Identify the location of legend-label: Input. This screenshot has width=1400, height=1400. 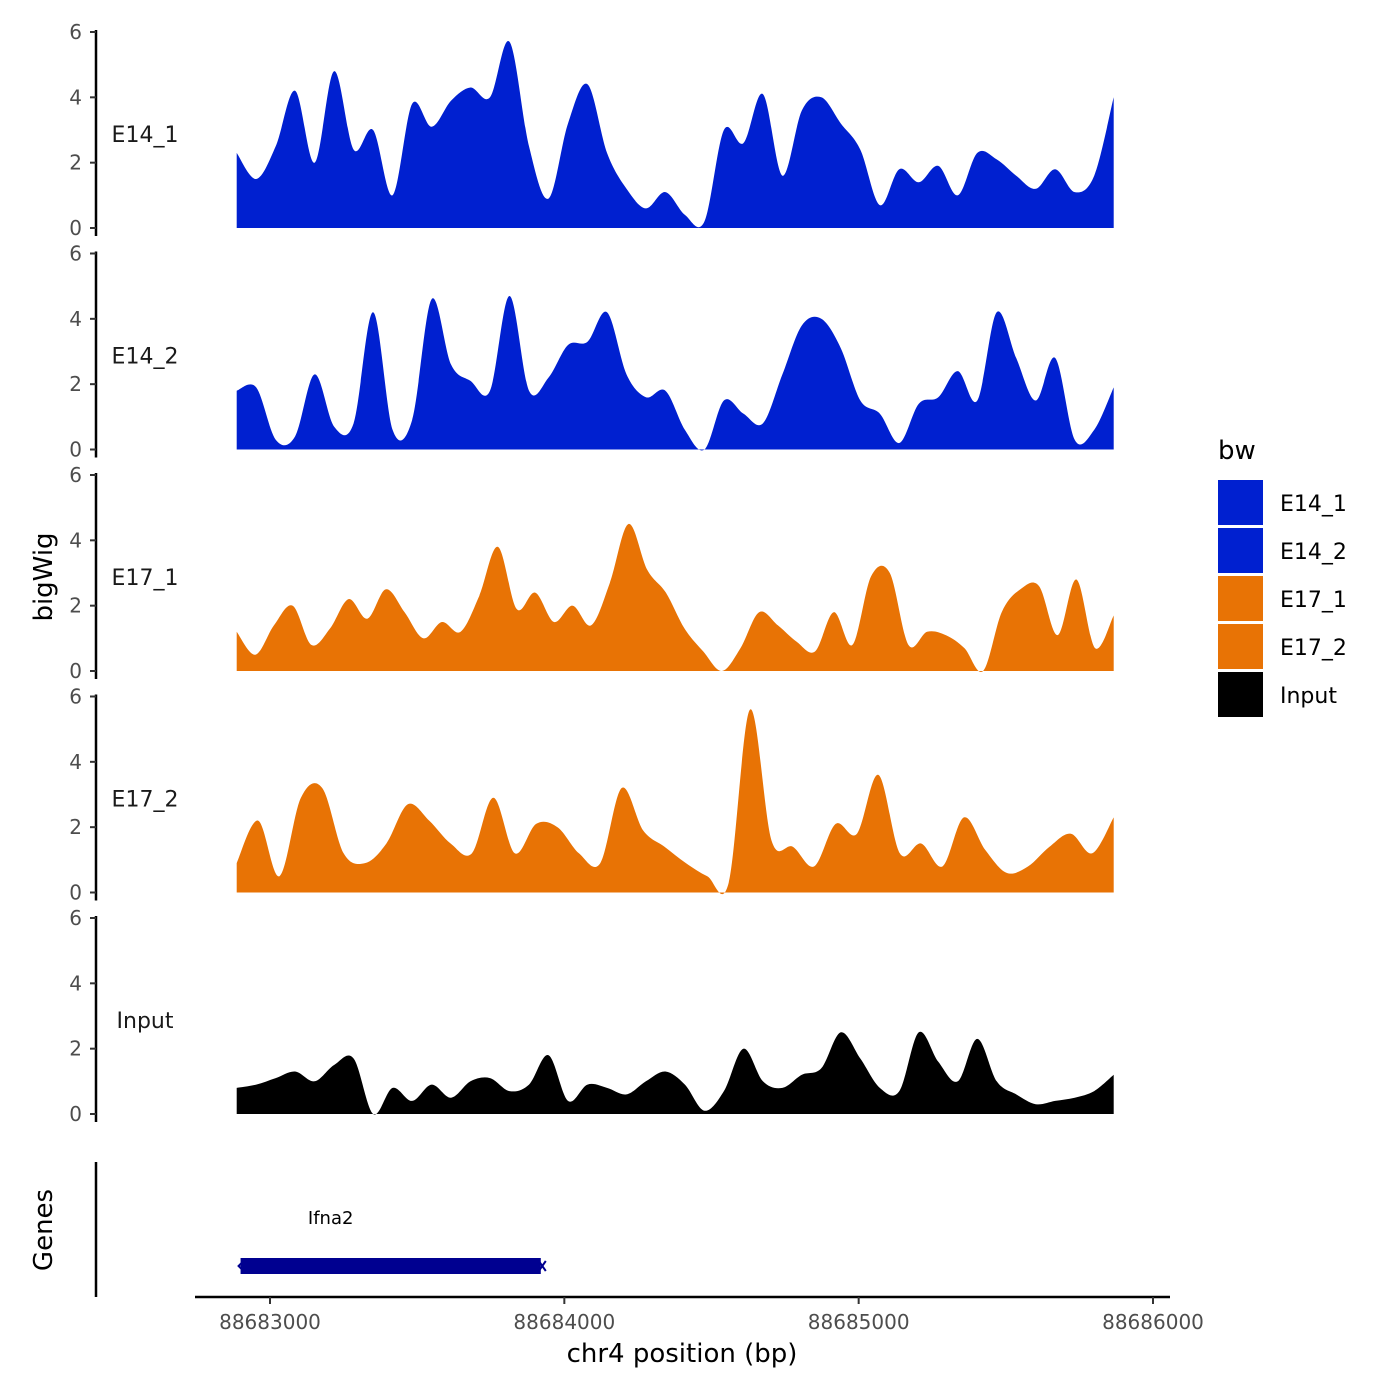
(1308, 696).